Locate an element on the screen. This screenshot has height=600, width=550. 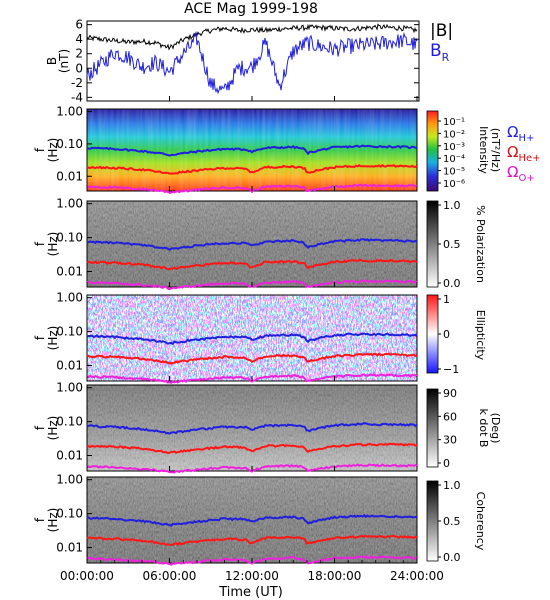
time-tick-label: 00:00:00 is located at coordinates (87, 576).